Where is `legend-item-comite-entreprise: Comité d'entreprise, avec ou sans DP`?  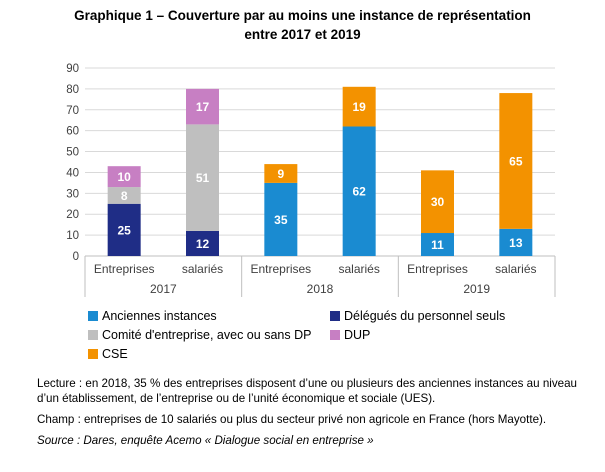
legend-item-comite-entreprise: Comité d'entreprise, avec ou sans DP is located at coordinates (199, 335).